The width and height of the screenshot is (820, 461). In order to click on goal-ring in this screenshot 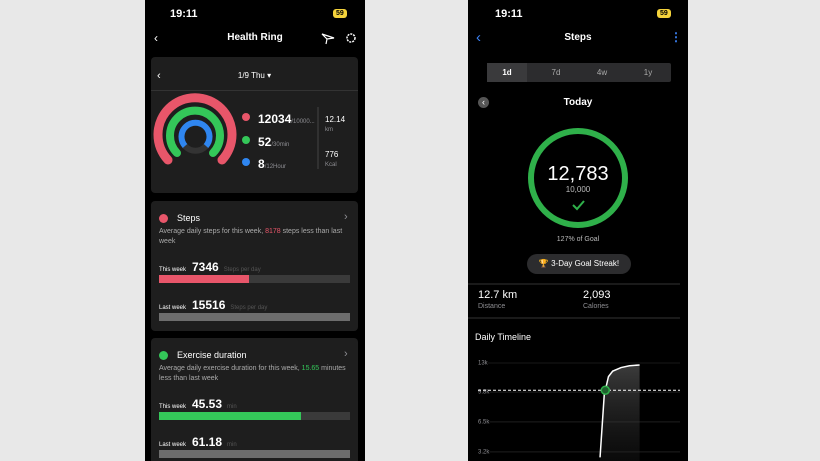, I will do `click(578, 178)`.